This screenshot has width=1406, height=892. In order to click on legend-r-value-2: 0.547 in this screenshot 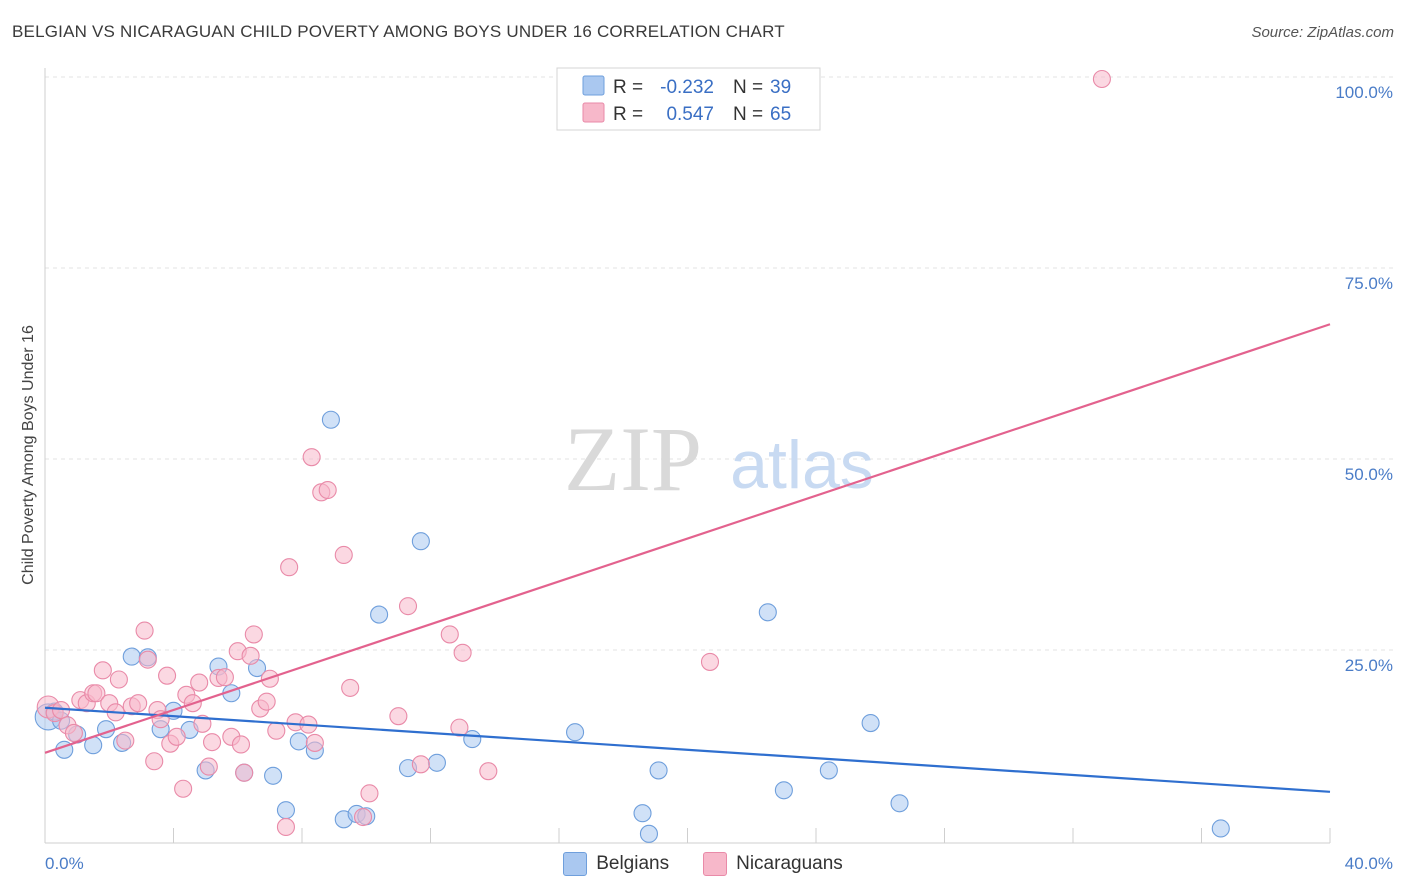, I will do `click(690, 114)`.